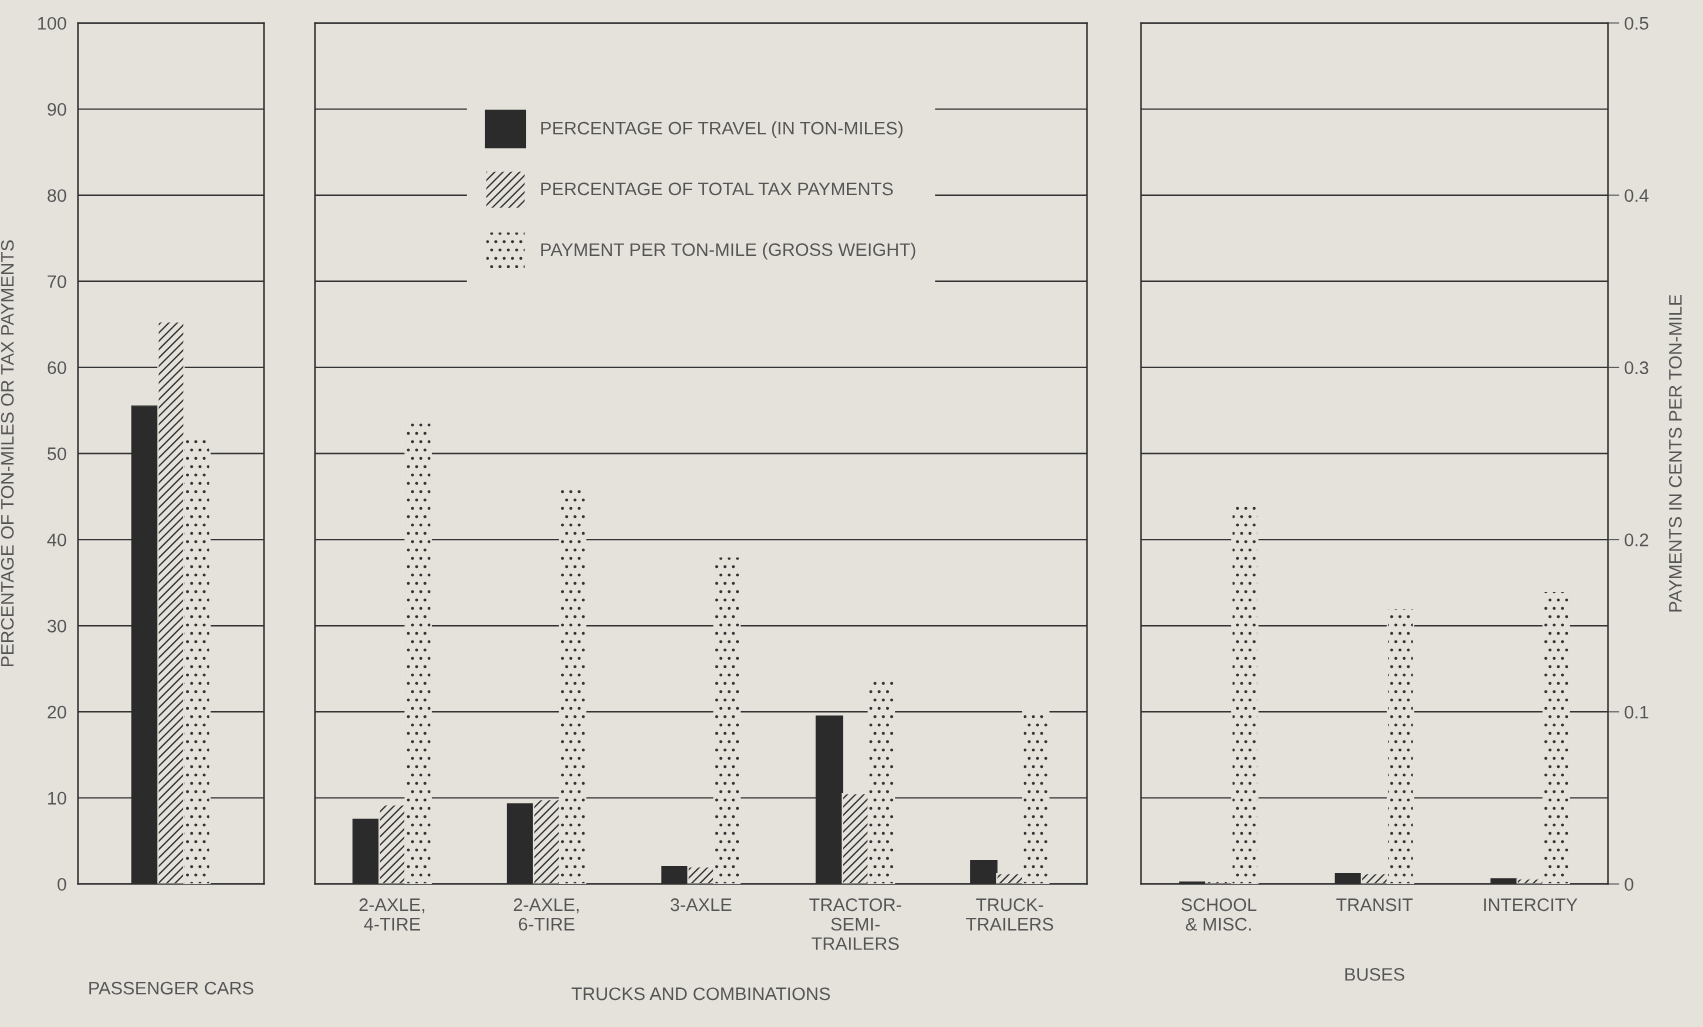 The width and height of the screenshot is (1703, 1027). What do you see at coordinates (728, 251) in the screenshot?
I see `legend-label: PAYMENT PER TON-MILE (GROSS WEIGHT)` at bounding box center [728, 251].